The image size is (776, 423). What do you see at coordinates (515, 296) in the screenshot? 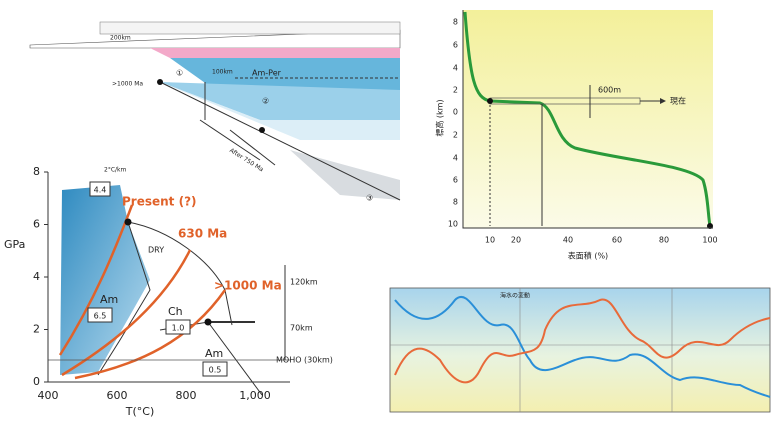
I see `label: 海水の変動` at bounding box center [515, 296].